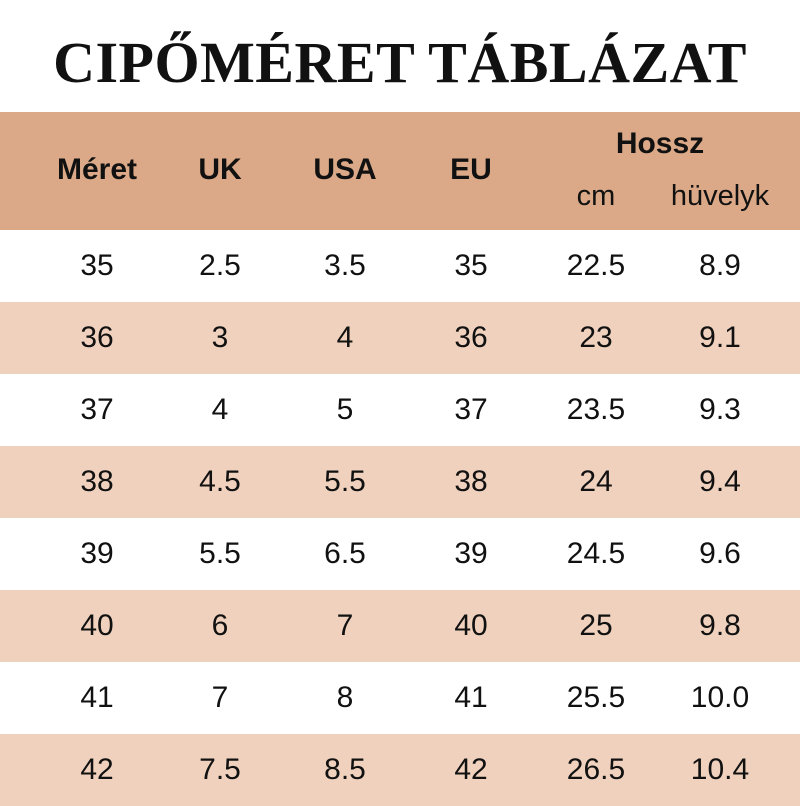 The image size is (800, 806). Describe the element at coordinates (660, 143) in the screenshot. I see `header-hossz: Hossz` at that location.